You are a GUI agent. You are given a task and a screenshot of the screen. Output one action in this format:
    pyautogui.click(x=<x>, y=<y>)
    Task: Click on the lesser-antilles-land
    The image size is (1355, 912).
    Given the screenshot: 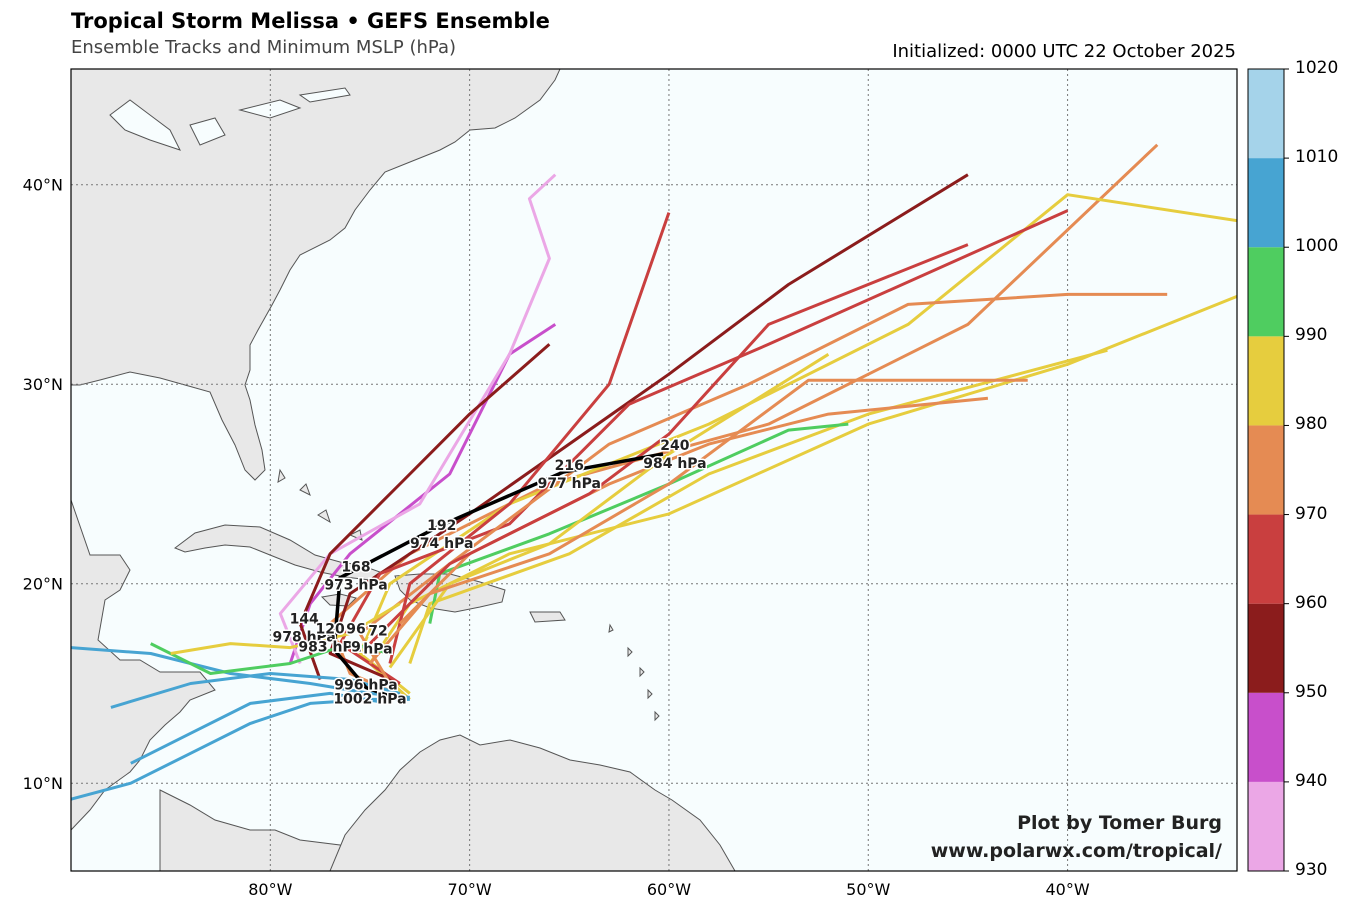 What is the action you would take?
    pyautogui.click(x=634, y=672)
    